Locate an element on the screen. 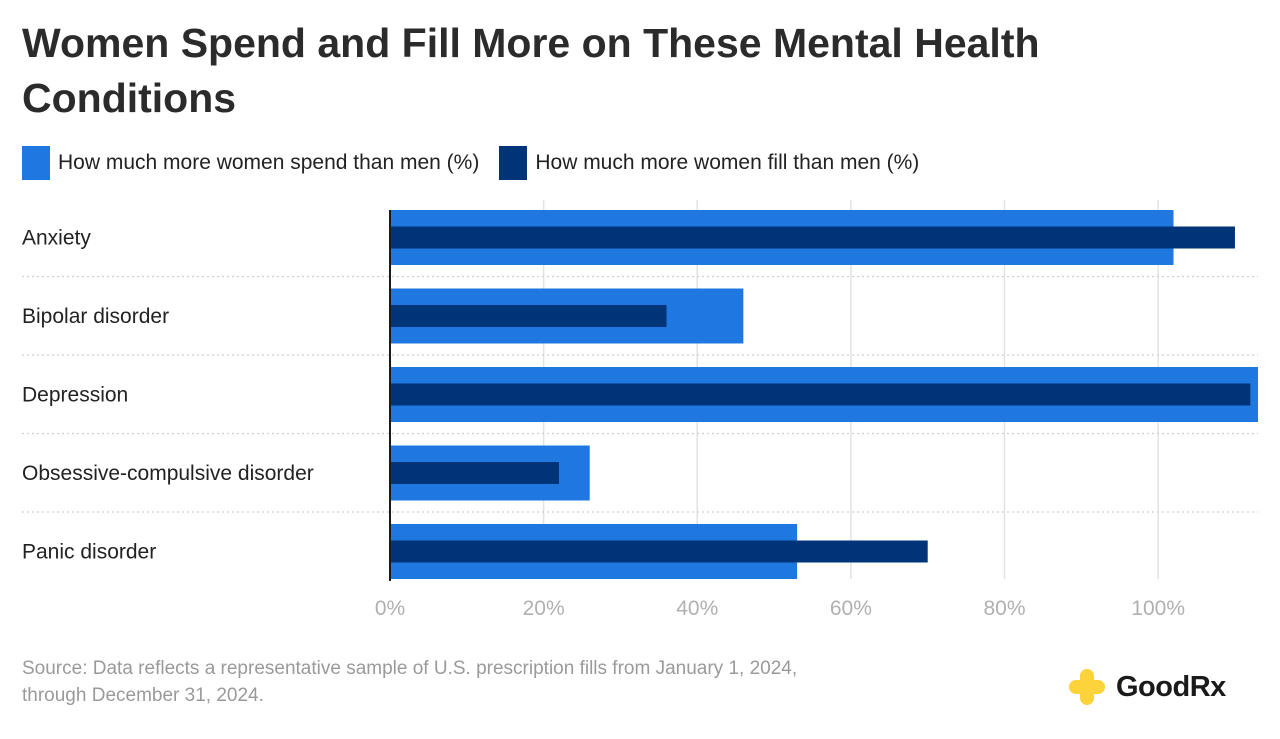 Image resolution: width=1280 pixels, height=739 pixels. legend-item-spend: How much more women spend than men (%) is located at coordinates (250, 163).